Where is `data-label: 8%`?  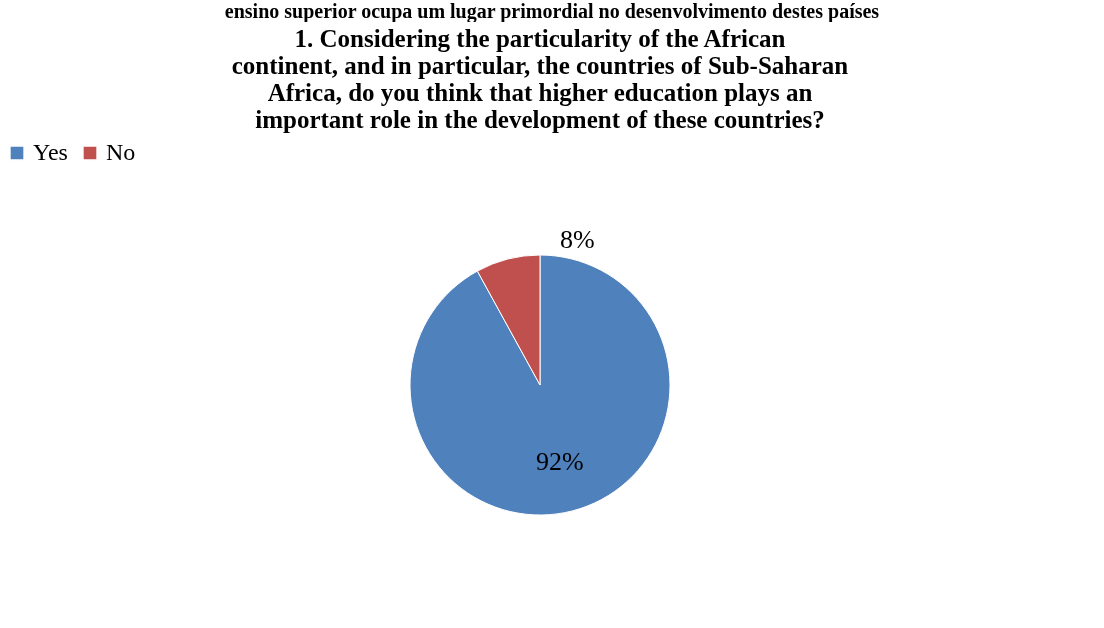 data-label: 8% is located at coordinates (577, 239).